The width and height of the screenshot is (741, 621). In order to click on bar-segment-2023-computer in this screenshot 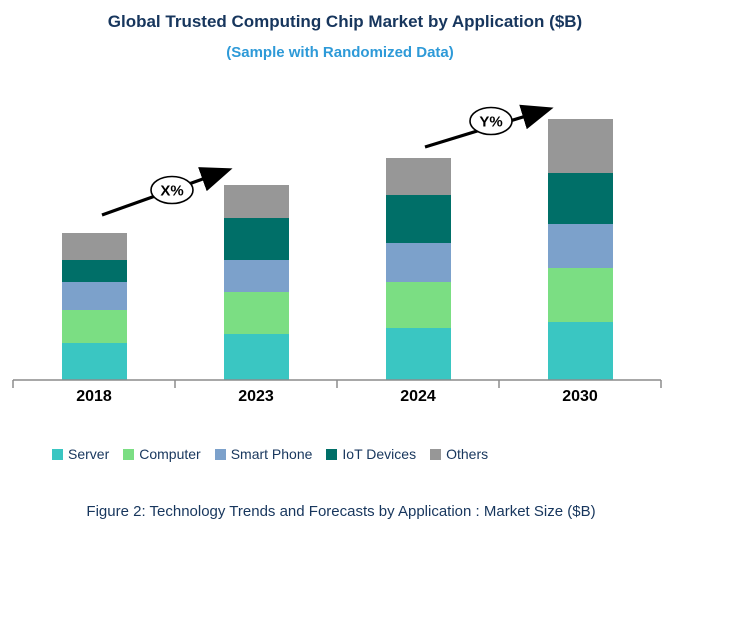, I will do `click(256, 313)`.